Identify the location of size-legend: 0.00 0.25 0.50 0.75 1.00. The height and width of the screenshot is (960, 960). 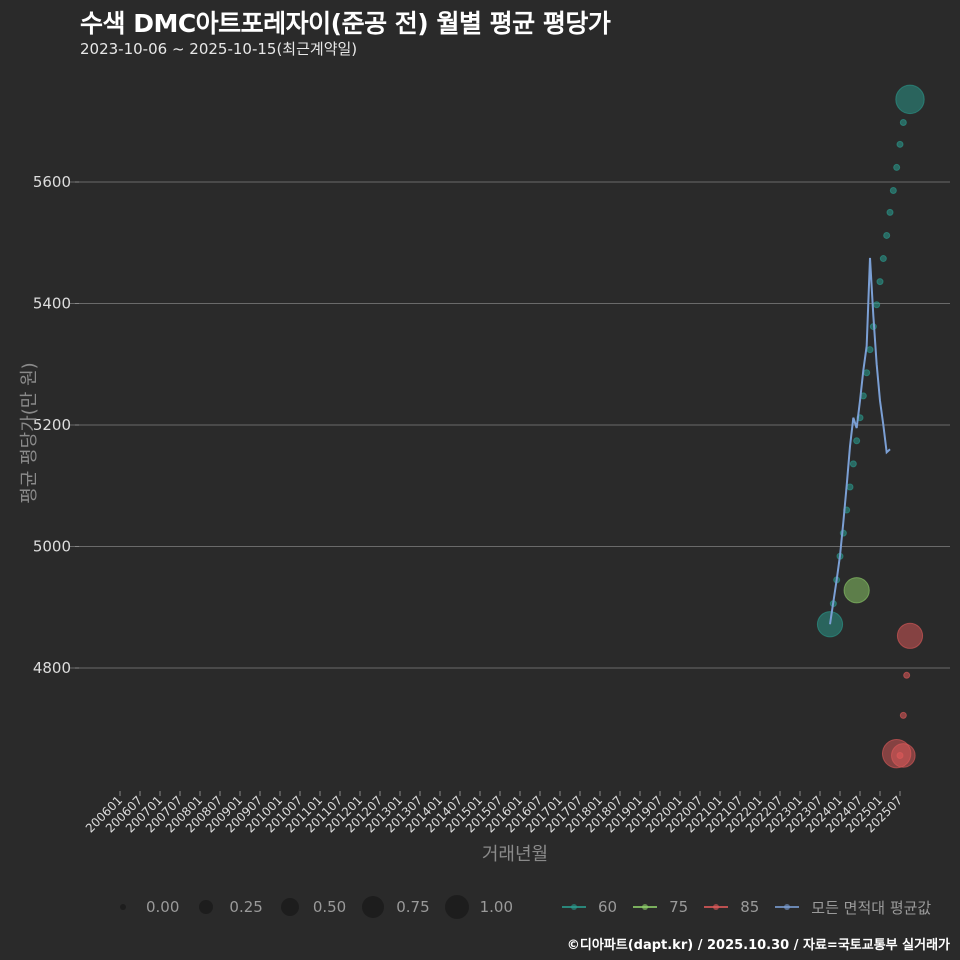
(316, 907).